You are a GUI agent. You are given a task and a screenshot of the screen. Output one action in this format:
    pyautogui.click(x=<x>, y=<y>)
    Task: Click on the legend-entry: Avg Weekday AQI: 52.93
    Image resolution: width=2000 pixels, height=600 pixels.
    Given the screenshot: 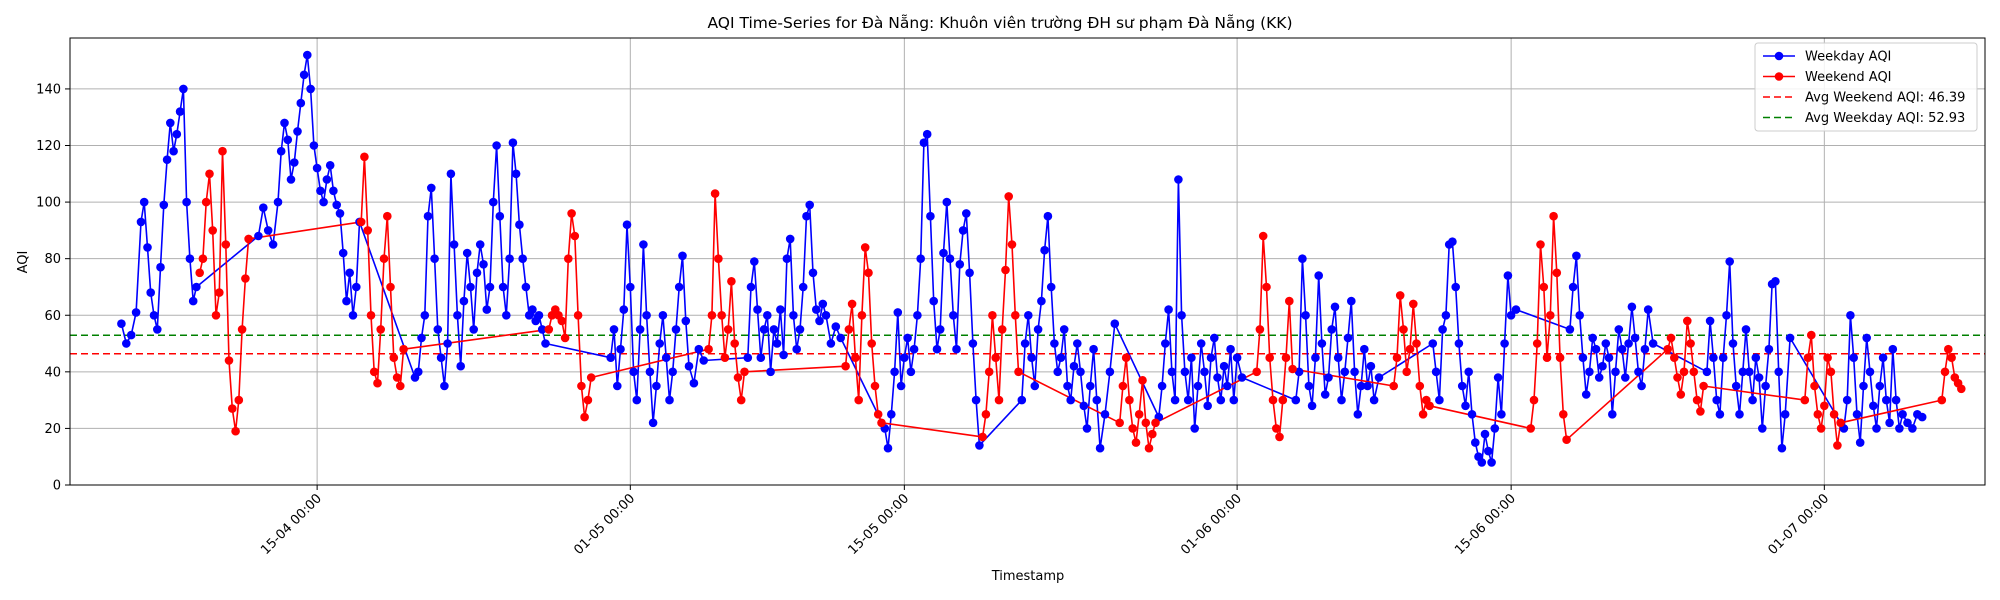 What is the action you would take?
    pyautogui.click(x=1864, y=118)
    